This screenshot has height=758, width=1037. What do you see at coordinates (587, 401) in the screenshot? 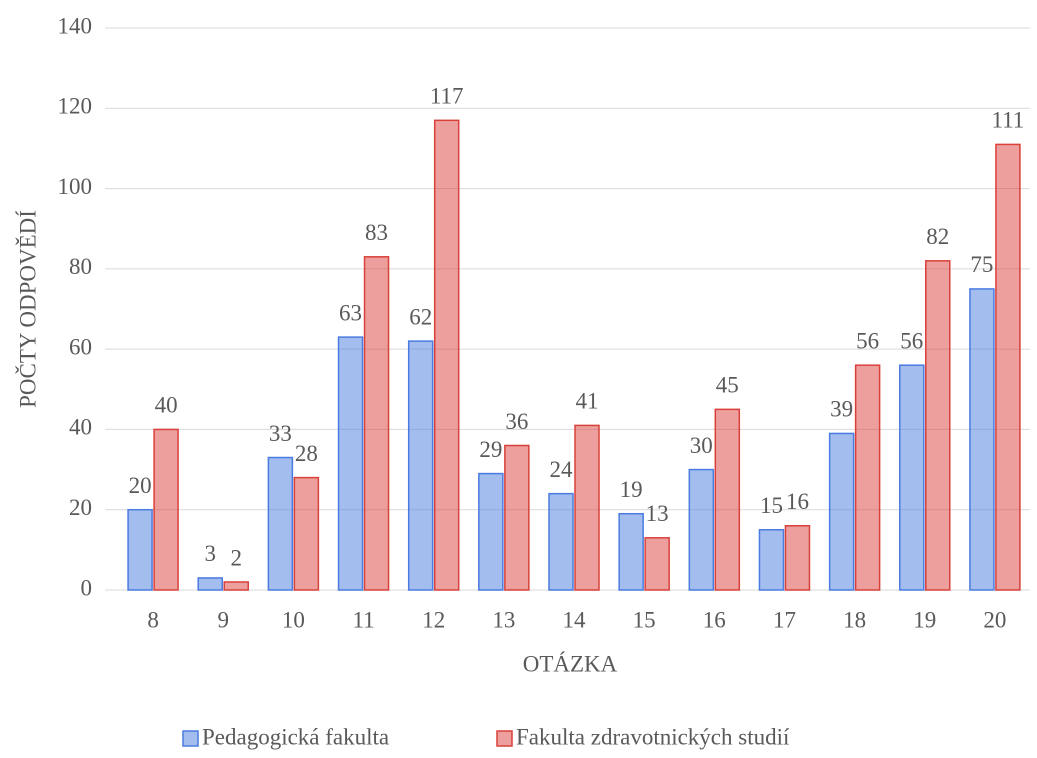
I see `data-label: 41` at bounding box center [587, 401].